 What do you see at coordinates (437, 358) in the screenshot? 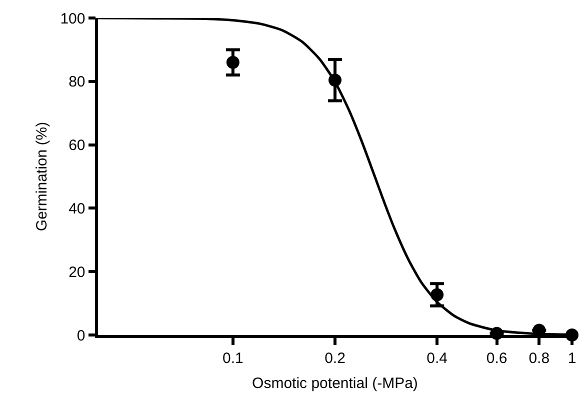
I see `x-tick-label: 0.4` at bounding box center [437, 358].